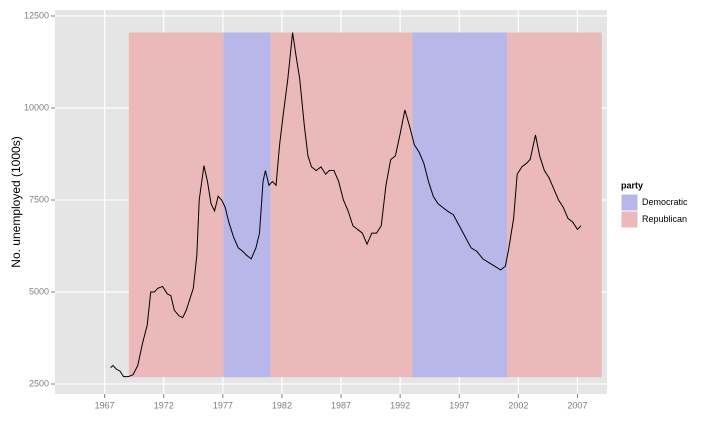  What do you see at coordinates (223, 405) in the screenshot?
I see `x-tick-label: 1977` at bounding box center [223, 405].